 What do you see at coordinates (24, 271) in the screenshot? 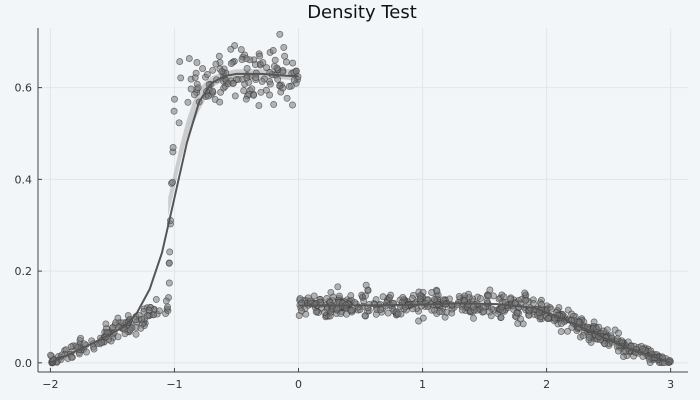
I see `y-tick-label: 0.2` at bounding box center [24, 271].